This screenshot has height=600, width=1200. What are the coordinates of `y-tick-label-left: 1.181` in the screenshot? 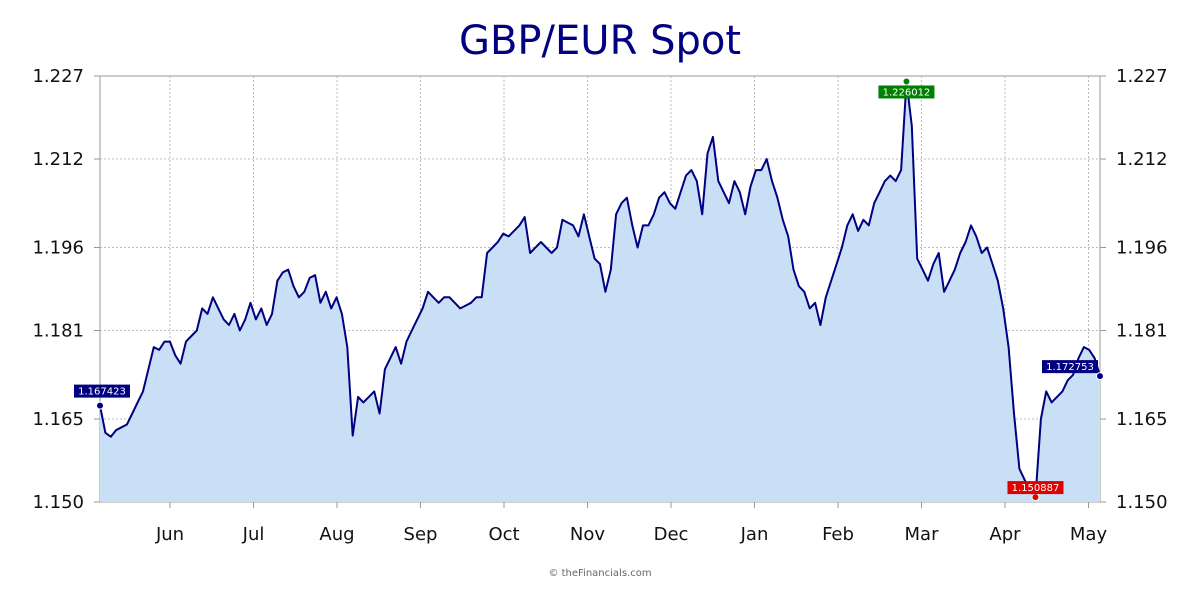 It's located at (58, 330).